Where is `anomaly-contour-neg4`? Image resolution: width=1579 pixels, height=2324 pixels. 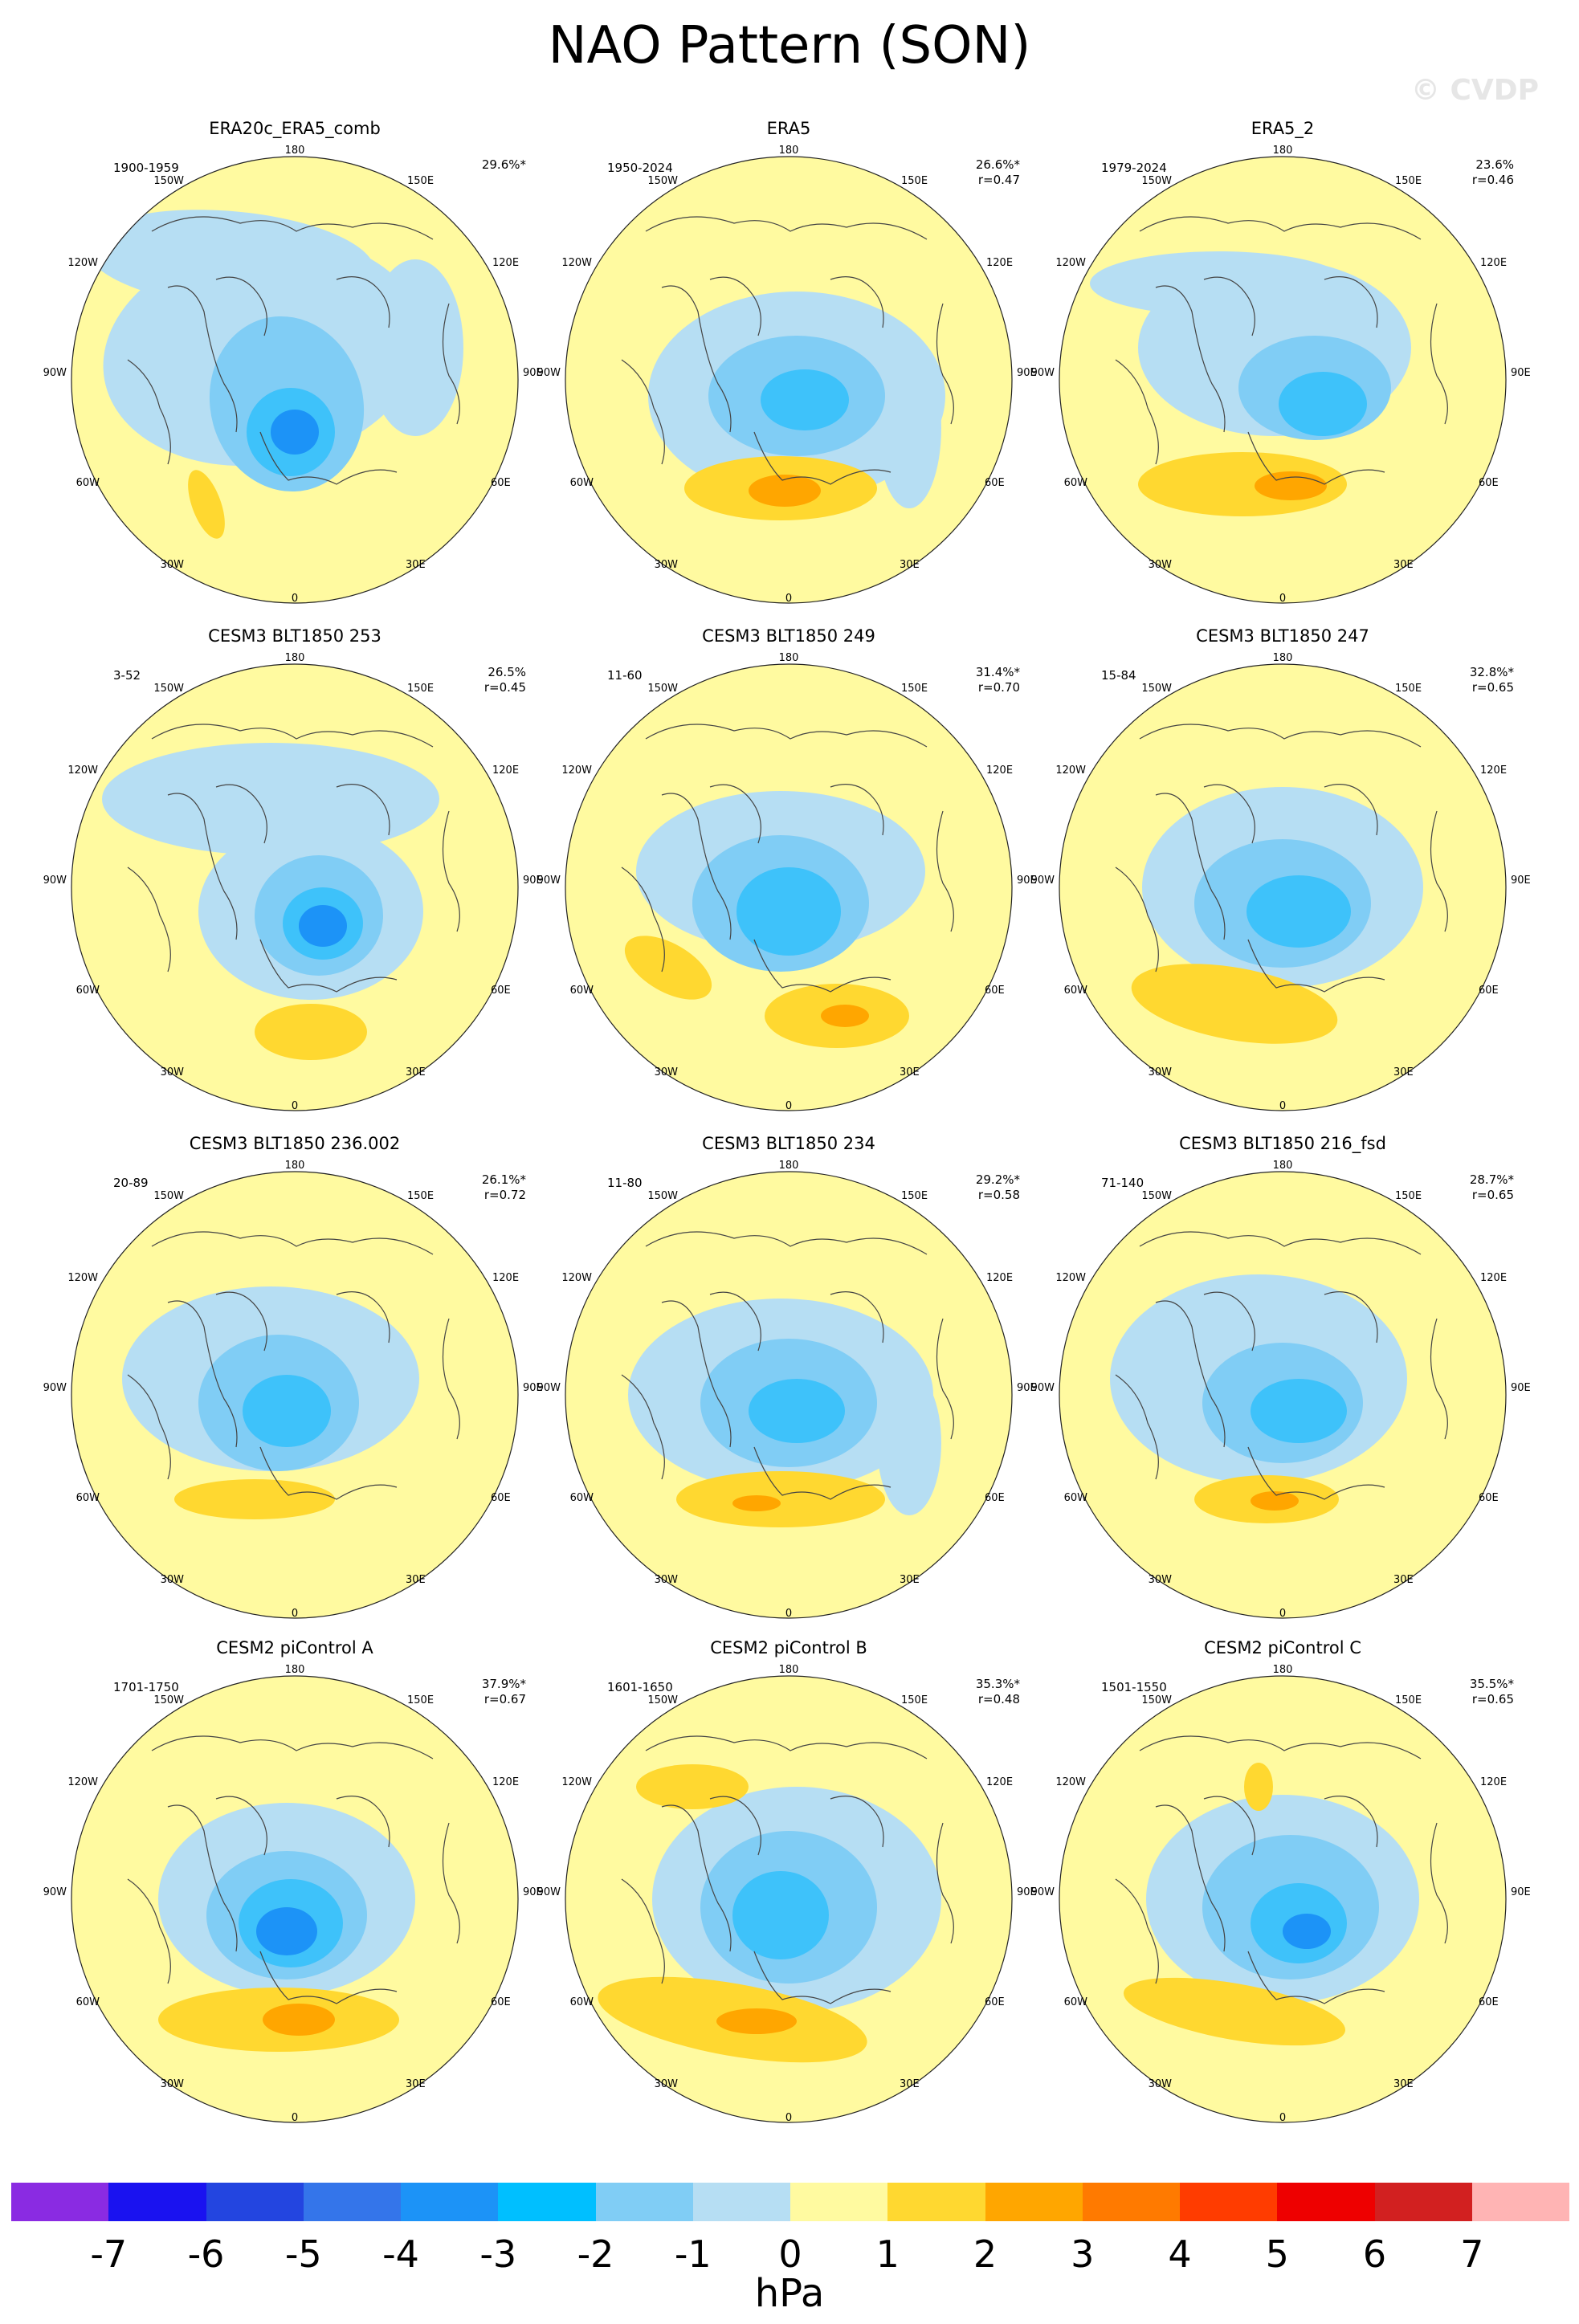
anomaly-contour-neg4 is located at coordinates (323, 926).